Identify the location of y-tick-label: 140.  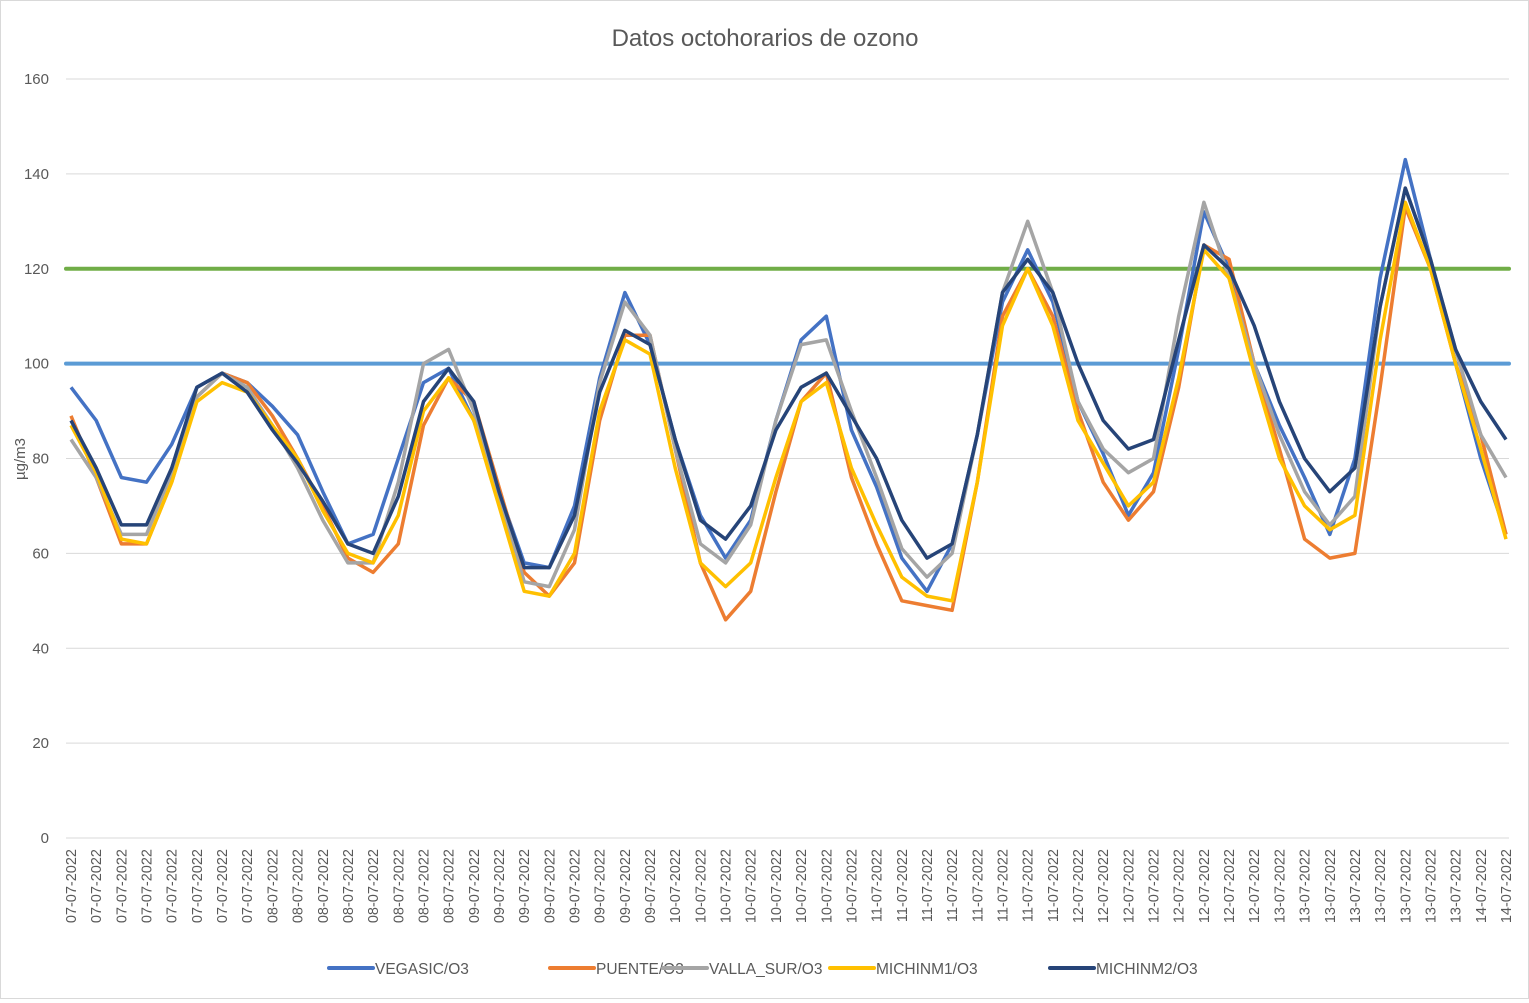
(36, 174).